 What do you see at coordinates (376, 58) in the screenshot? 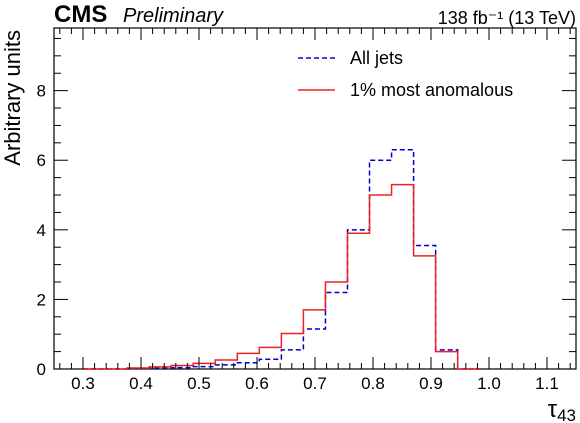
I see `legend-label-all-jets: All jets` at bounding box center [376, 58].